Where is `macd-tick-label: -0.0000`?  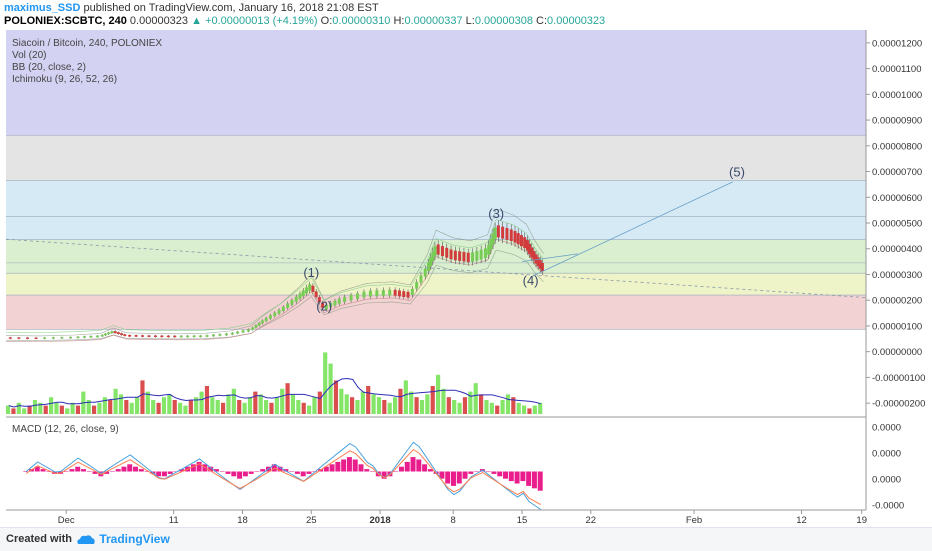
macd-tick-label: -0.0000 is located at coordinates (888, 506).